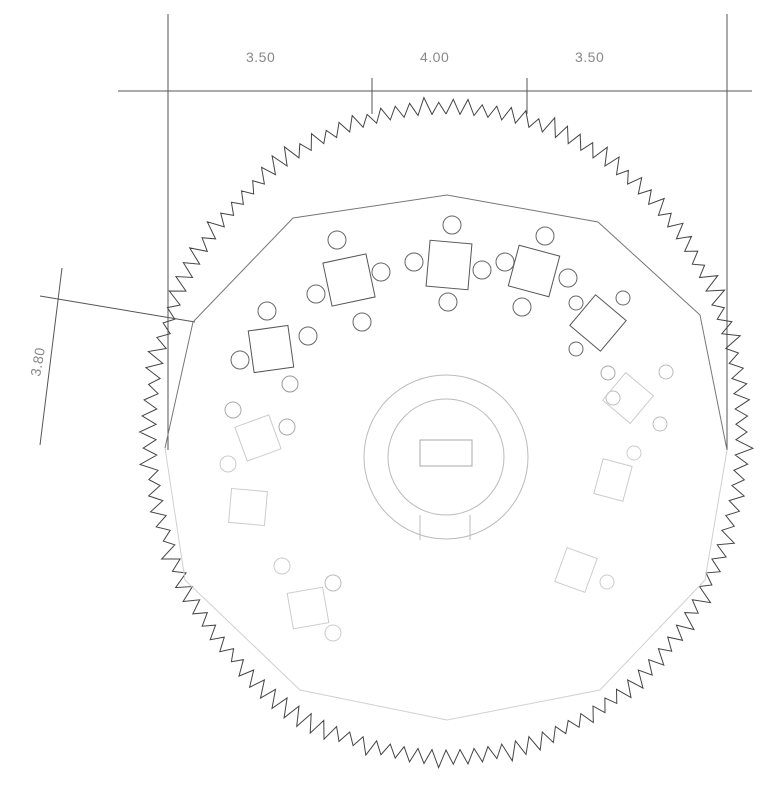  Describe the element at coordinates (37, 362) in the screenshot. I see `dimension-label-vertical: 3.80` at that location.